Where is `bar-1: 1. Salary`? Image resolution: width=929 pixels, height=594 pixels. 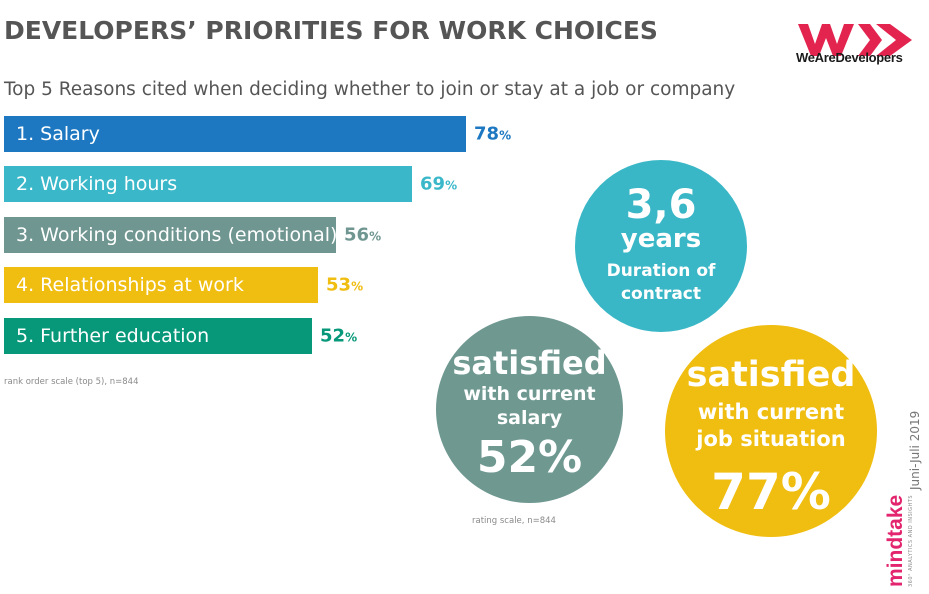 bar-1: 1. Salary is located at coordinates (235, 134).